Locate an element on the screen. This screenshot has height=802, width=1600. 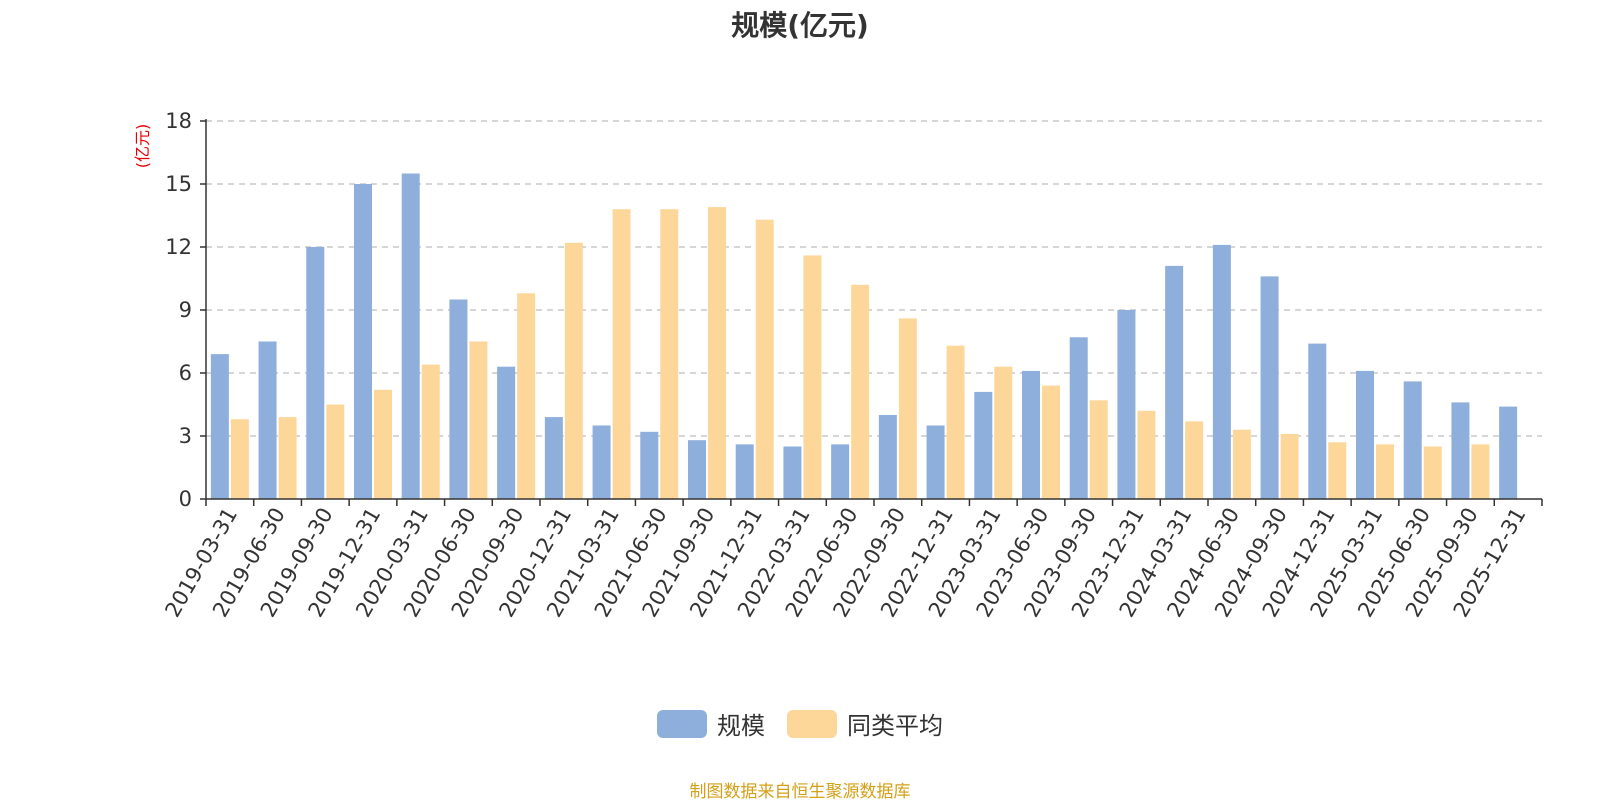
legend-label-peer-average: 同类平均 is located at coordinates (895, 726).